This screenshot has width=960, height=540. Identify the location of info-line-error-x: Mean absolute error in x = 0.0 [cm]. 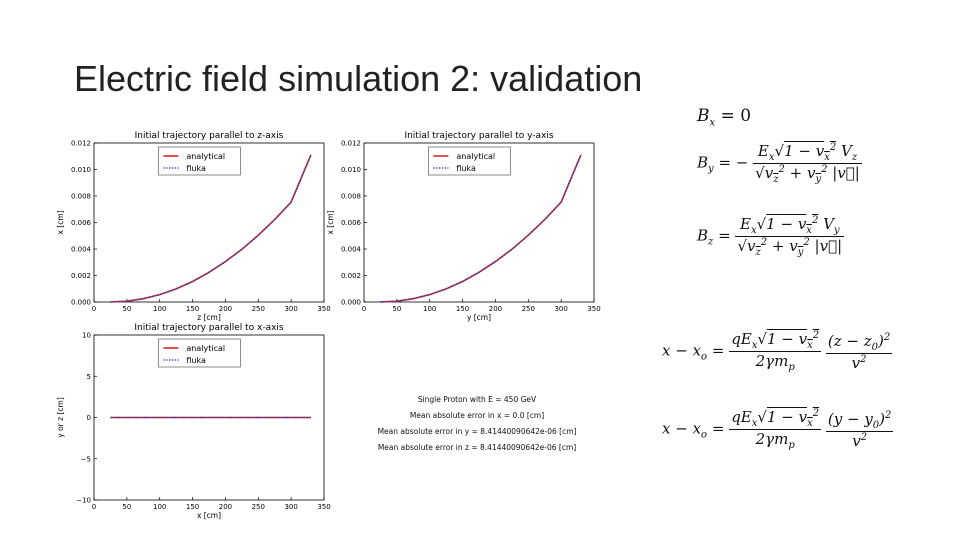
(477, 415).